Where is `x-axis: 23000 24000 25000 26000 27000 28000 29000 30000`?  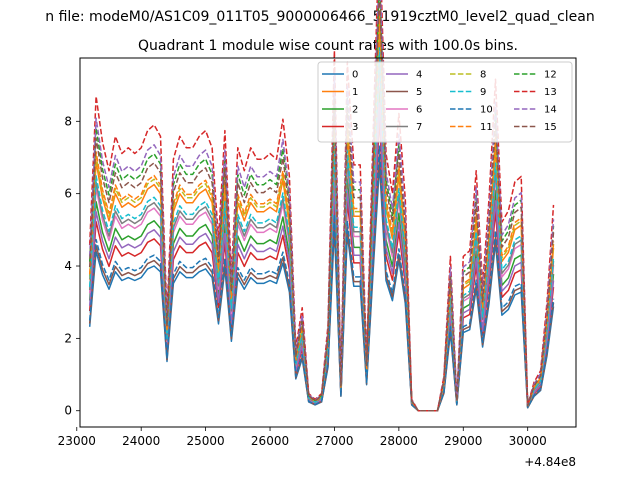
x-axis: 23000 24000 25000 26000 27000 28000 29000 30000 is located at coordinates (302, 437).